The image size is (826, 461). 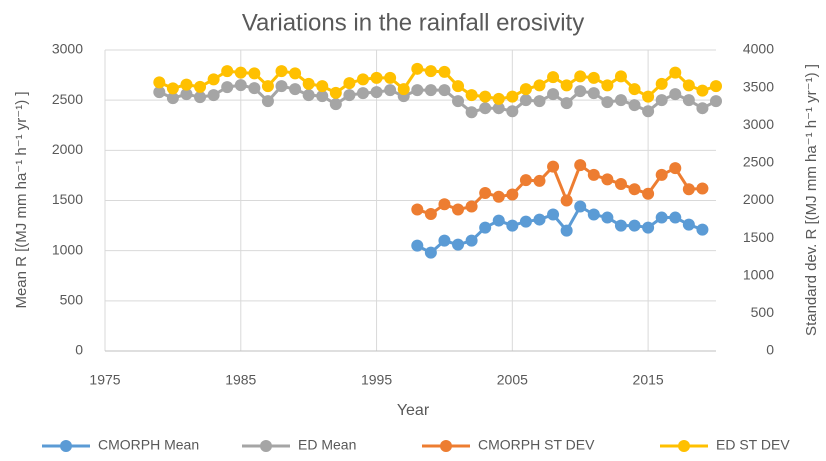 What do you see at coordinates (67, 249) in the screenshot?
I see `y-tick-label: 1000` at bounding box center [67, 249].